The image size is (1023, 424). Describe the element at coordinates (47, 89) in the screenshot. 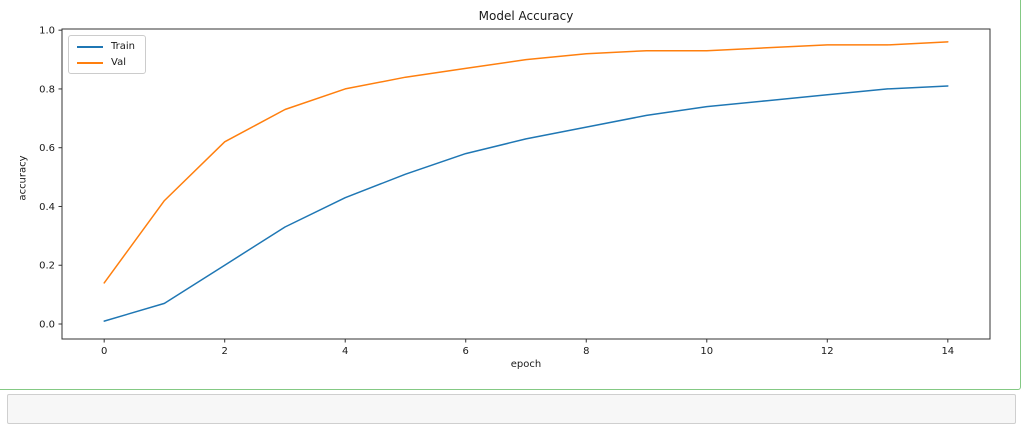

I see `y-tick-label: 0.8` at that location.